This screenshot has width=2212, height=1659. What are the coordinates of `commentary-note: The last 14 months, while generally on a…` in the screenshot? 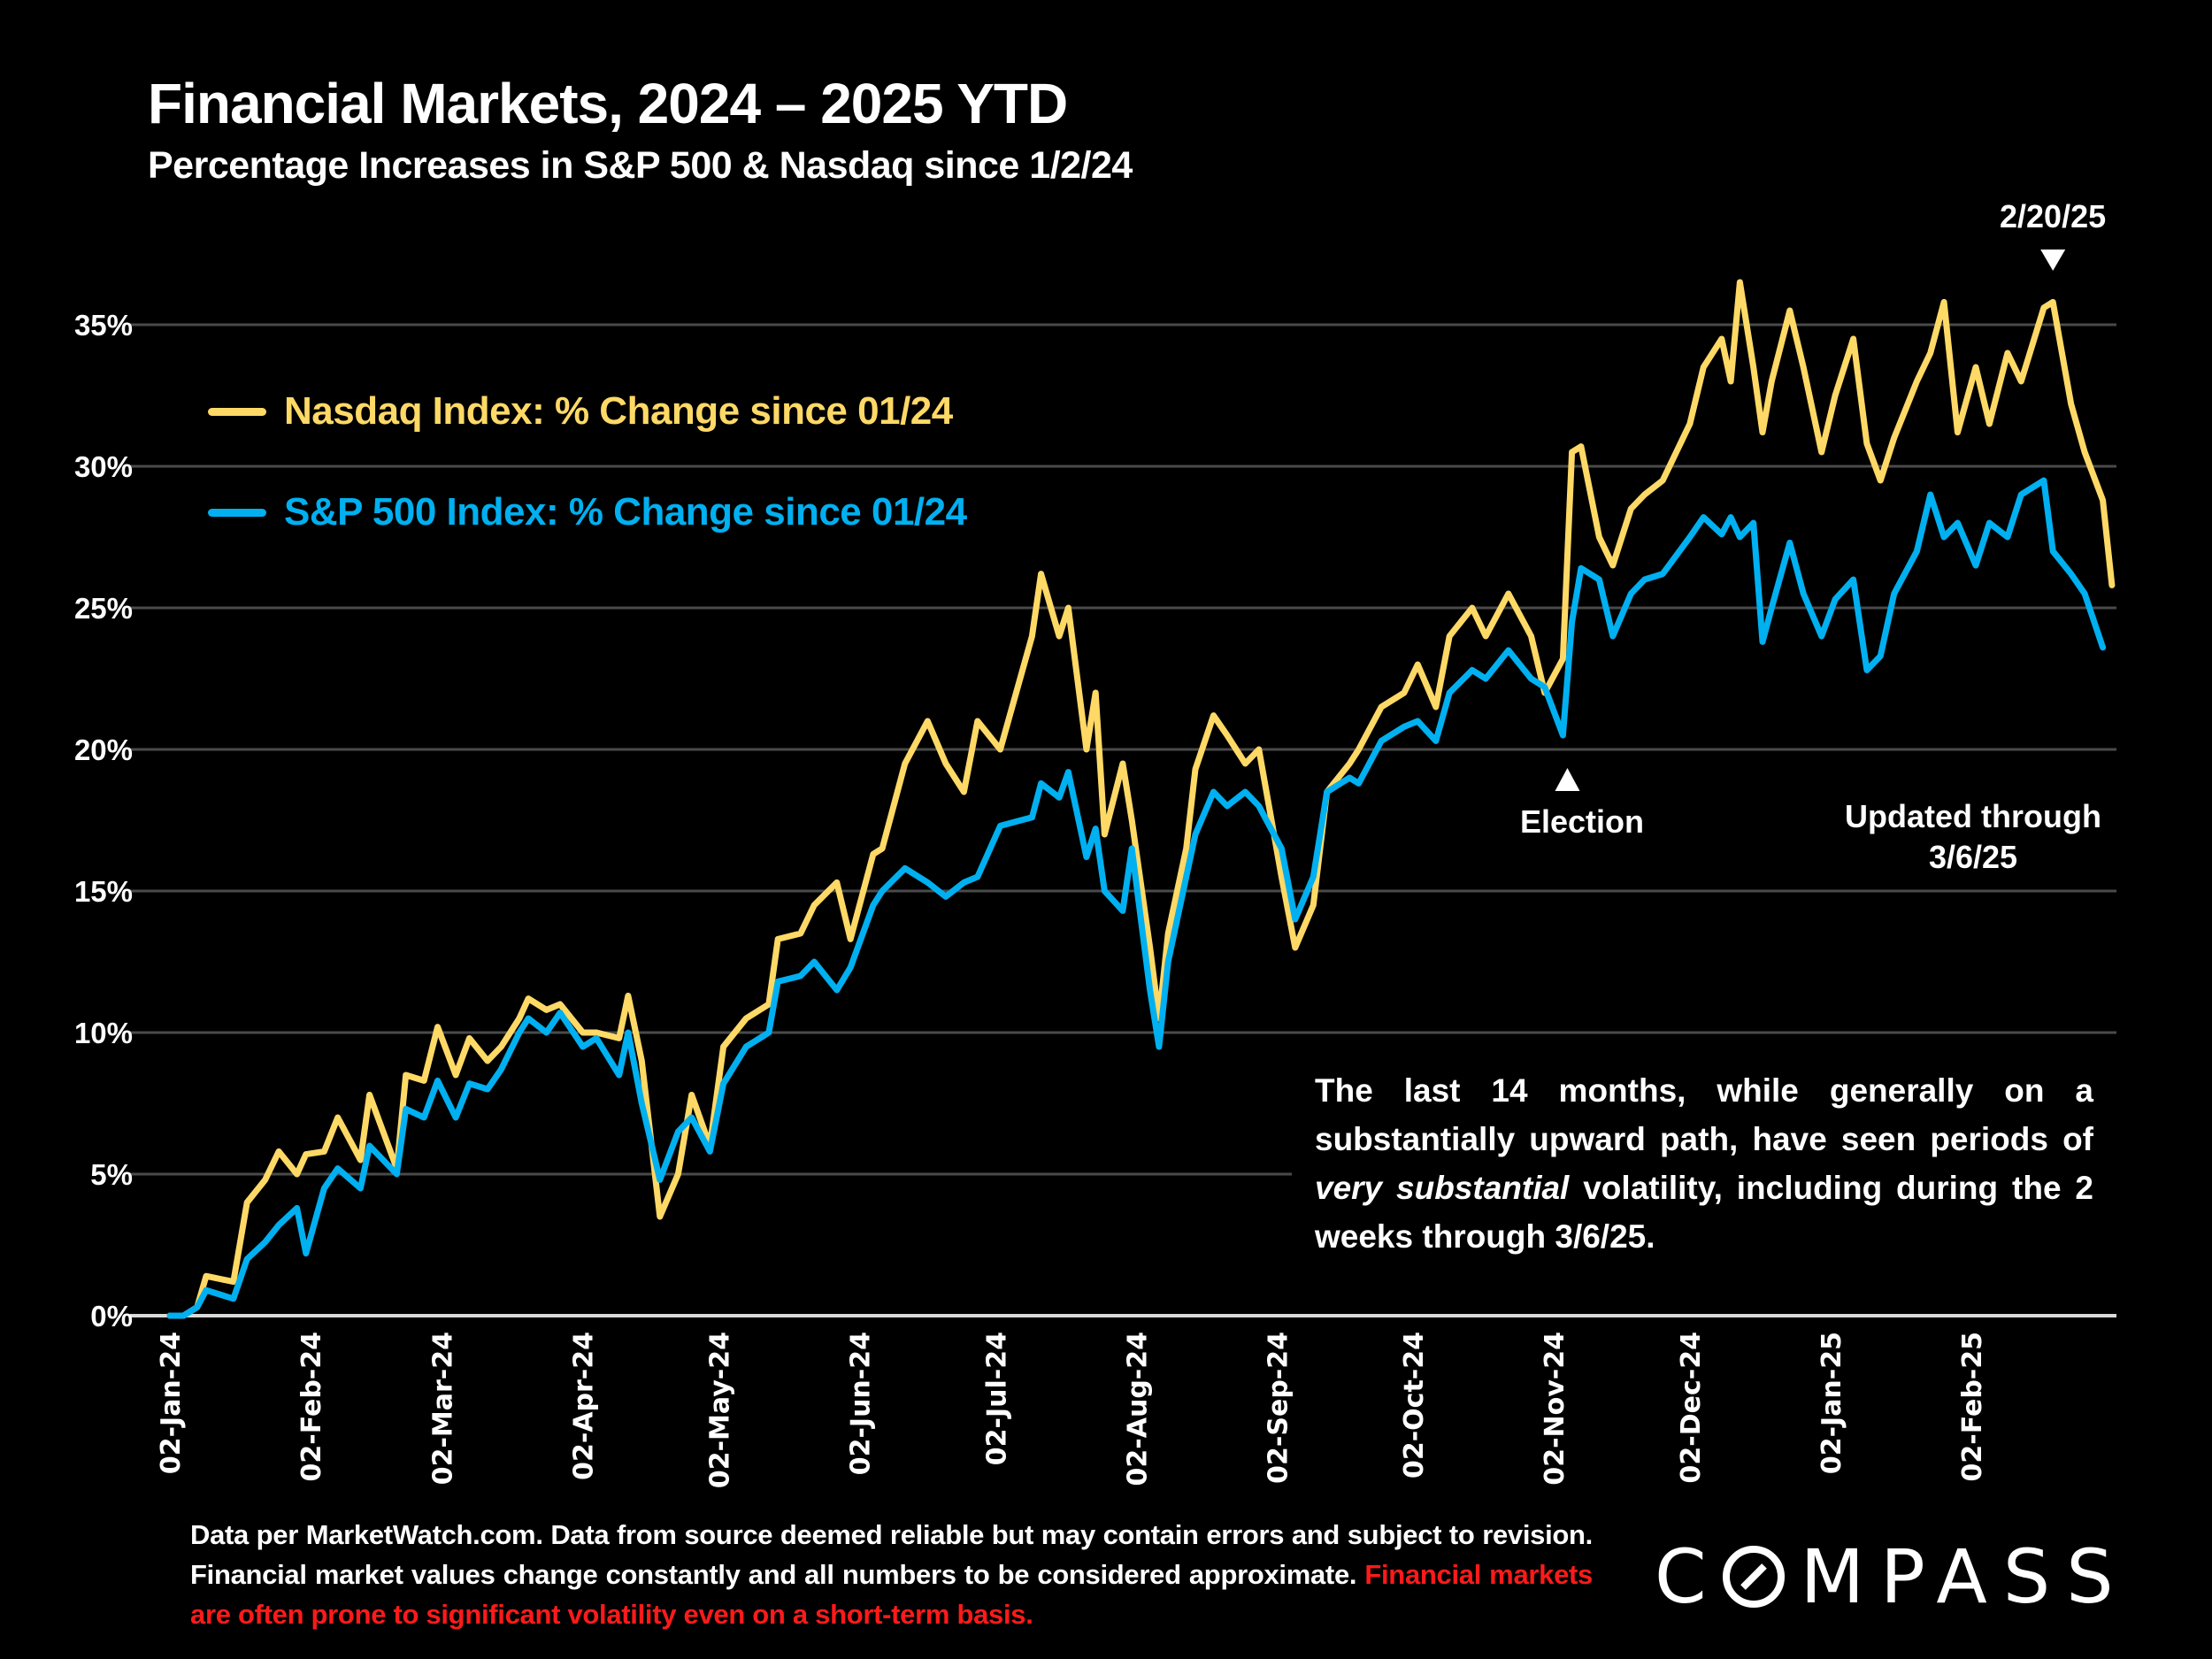 It's located at (1704, 1163).